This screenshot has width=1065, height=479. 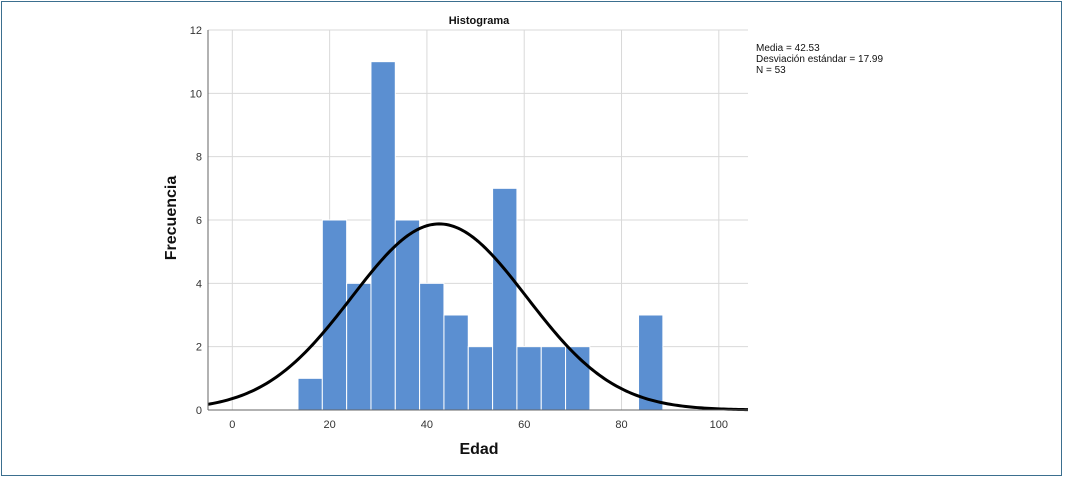 I want to click on x-tick-label: 100, so click(x=719, y=425).